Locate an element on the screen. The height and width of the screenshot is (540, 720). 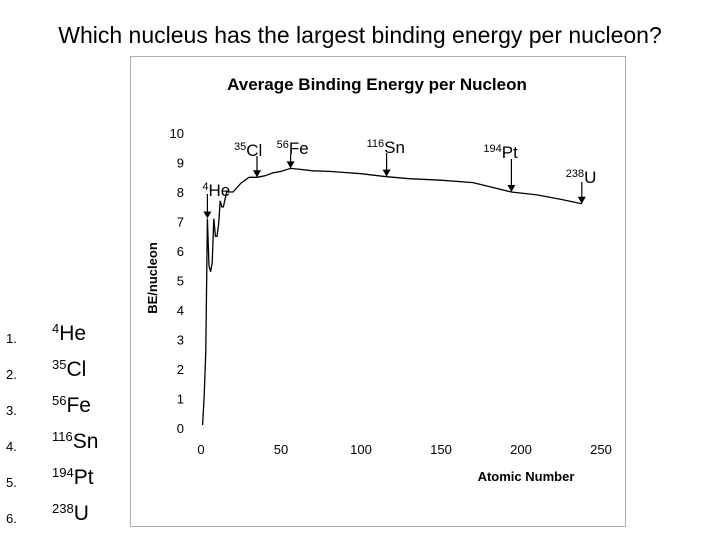
annotation-symbol: Fe is located at coordinates (299, 148).